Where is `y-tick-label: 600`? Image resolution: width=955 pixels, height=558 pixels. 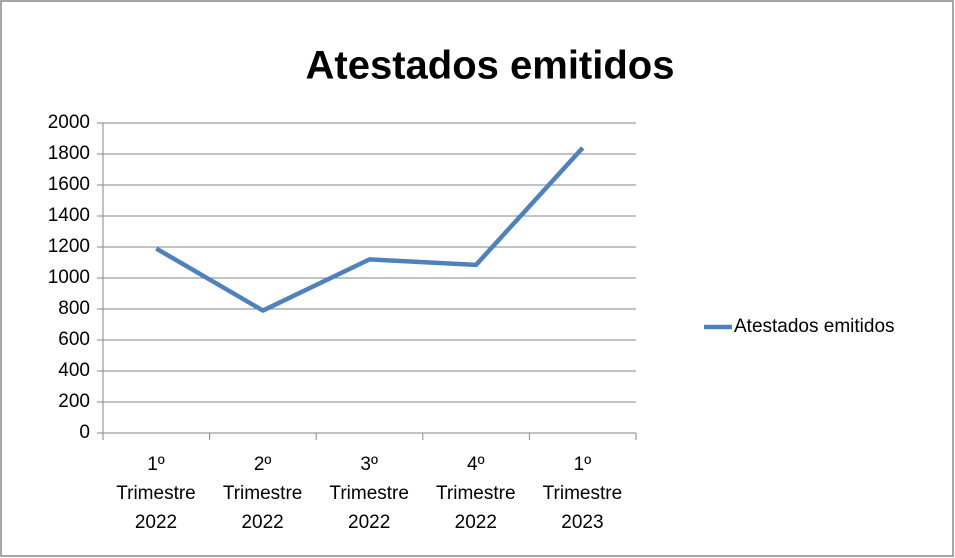 y-tick-label: 600 is located at coordinates (74, 339).